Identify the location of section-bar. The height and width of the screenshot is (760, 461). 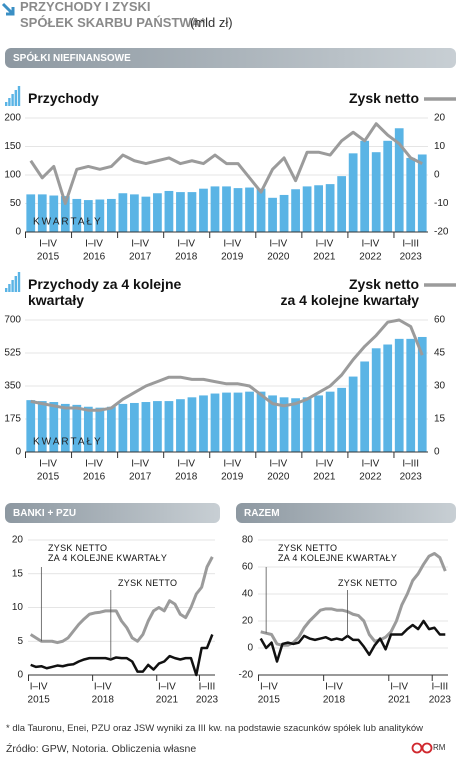
(346, 513).